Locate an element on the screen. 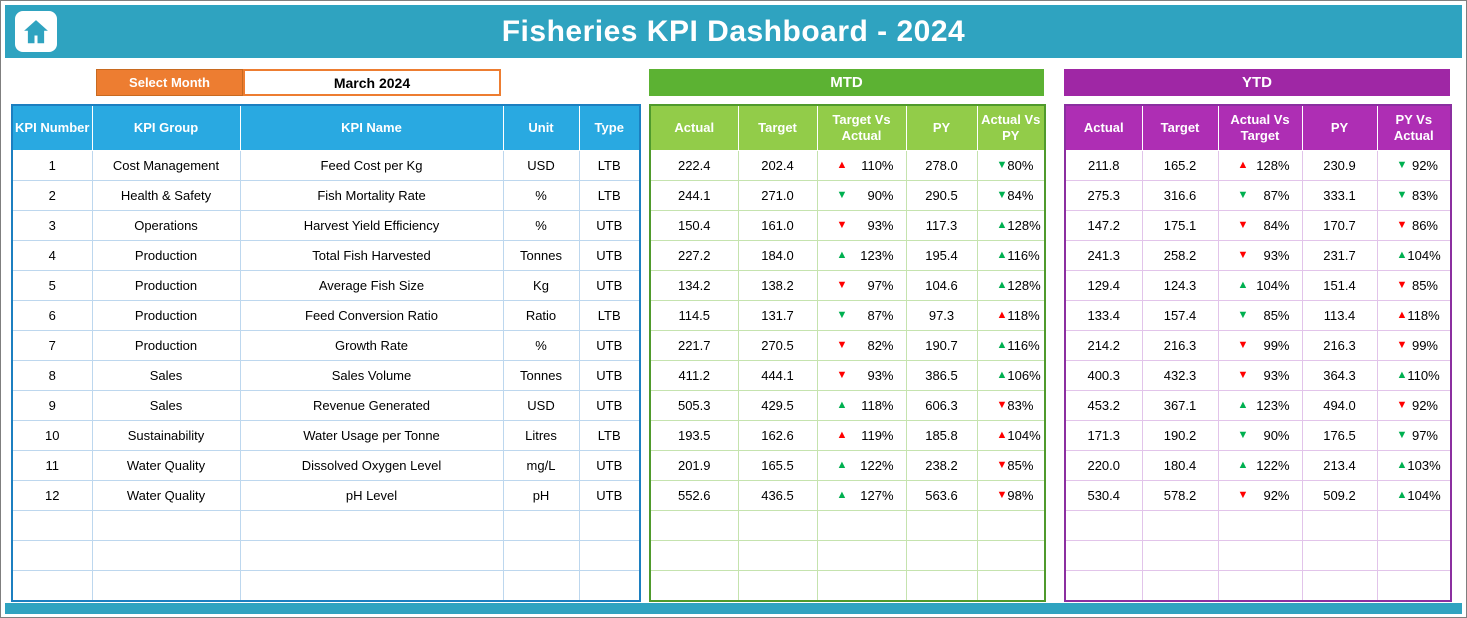 The height and width of the screenshot is (618, 1467). table-row: 241.3 258.2 ▼ 93% 231.7 ▲ 104% is located at coordinates (1258, 255).